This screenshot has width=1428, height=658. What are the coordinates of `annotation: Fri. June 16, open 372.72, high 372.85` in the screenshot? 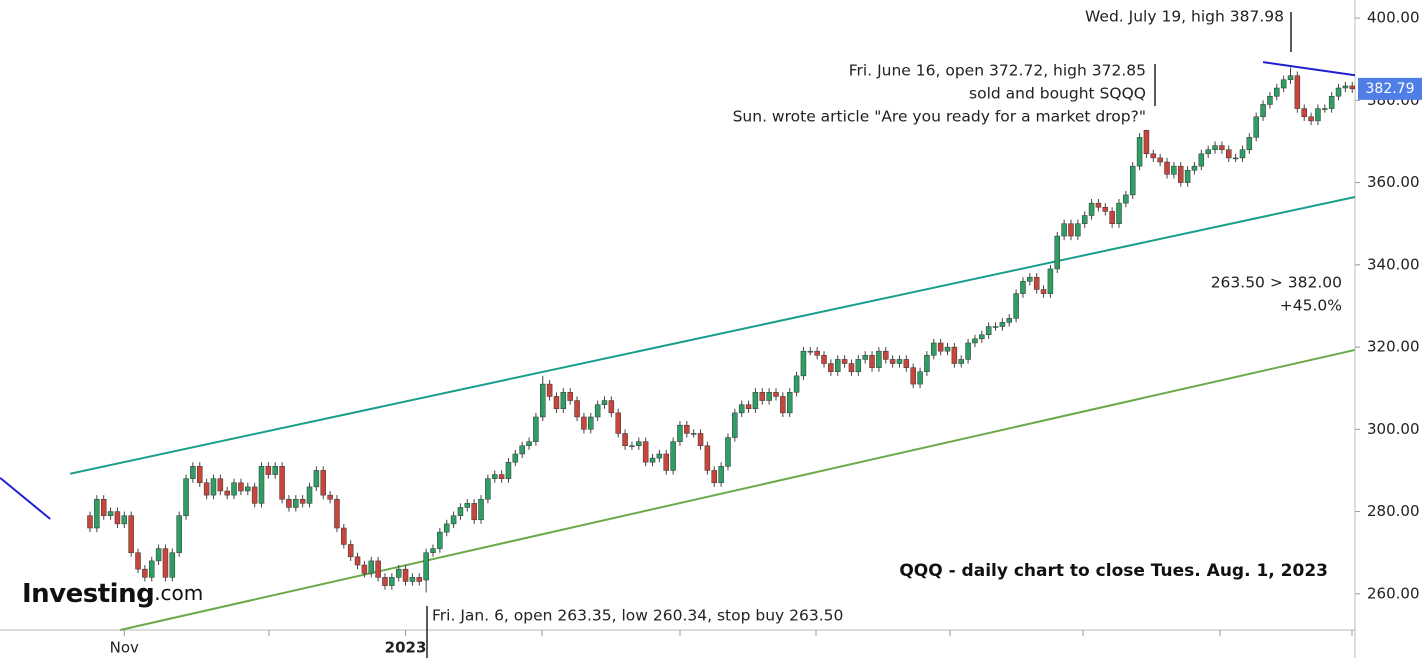 It's located at (997, 71).